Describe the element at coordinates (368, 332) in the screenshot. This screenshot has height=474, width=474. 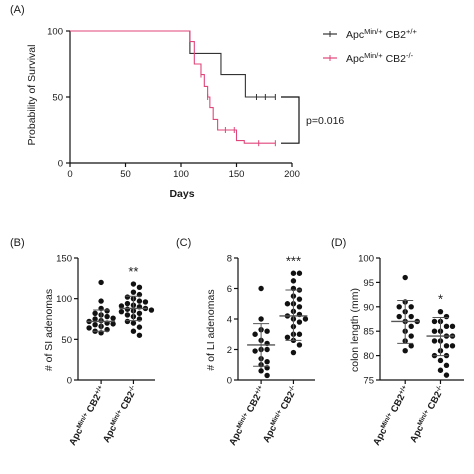
I see `y-tick-label: 85` at that location.